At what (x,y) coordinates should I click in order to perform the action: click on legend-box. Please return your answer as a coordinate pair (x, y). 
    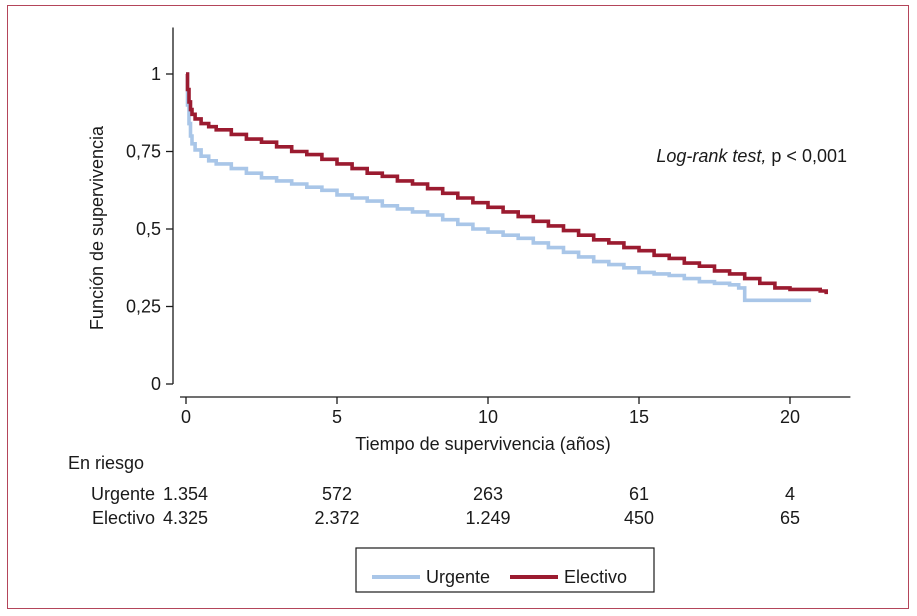
    Looking at the image, I should click on (505, 570).